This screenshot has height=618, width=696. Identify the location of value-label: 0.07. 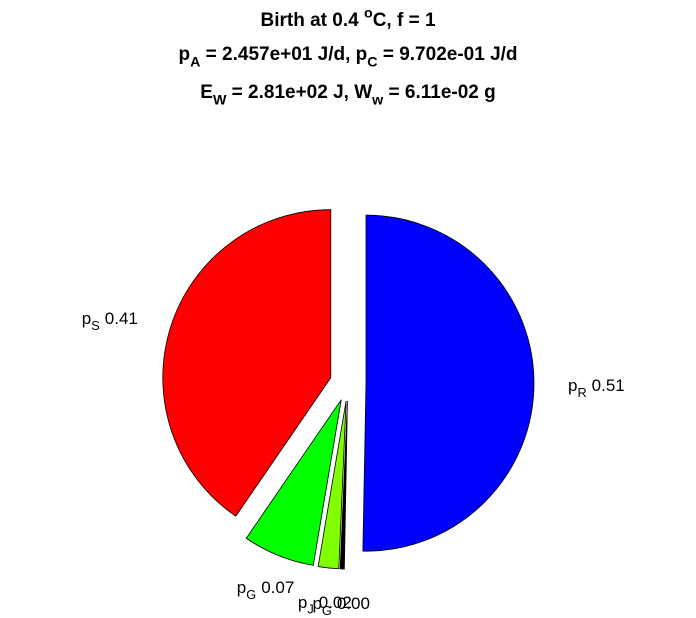
(277, 587).